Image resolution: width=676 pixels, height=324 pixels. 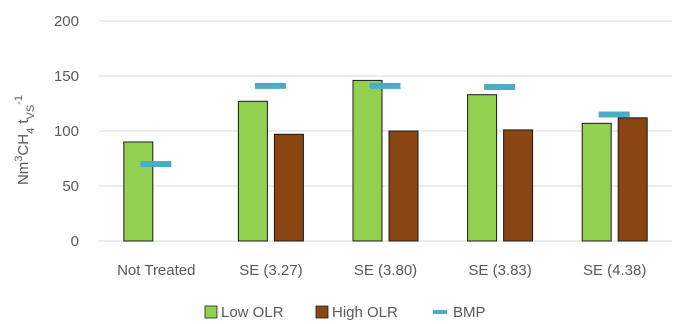 I want to click on y-tick-label: 50, so click(x=70, y=186).